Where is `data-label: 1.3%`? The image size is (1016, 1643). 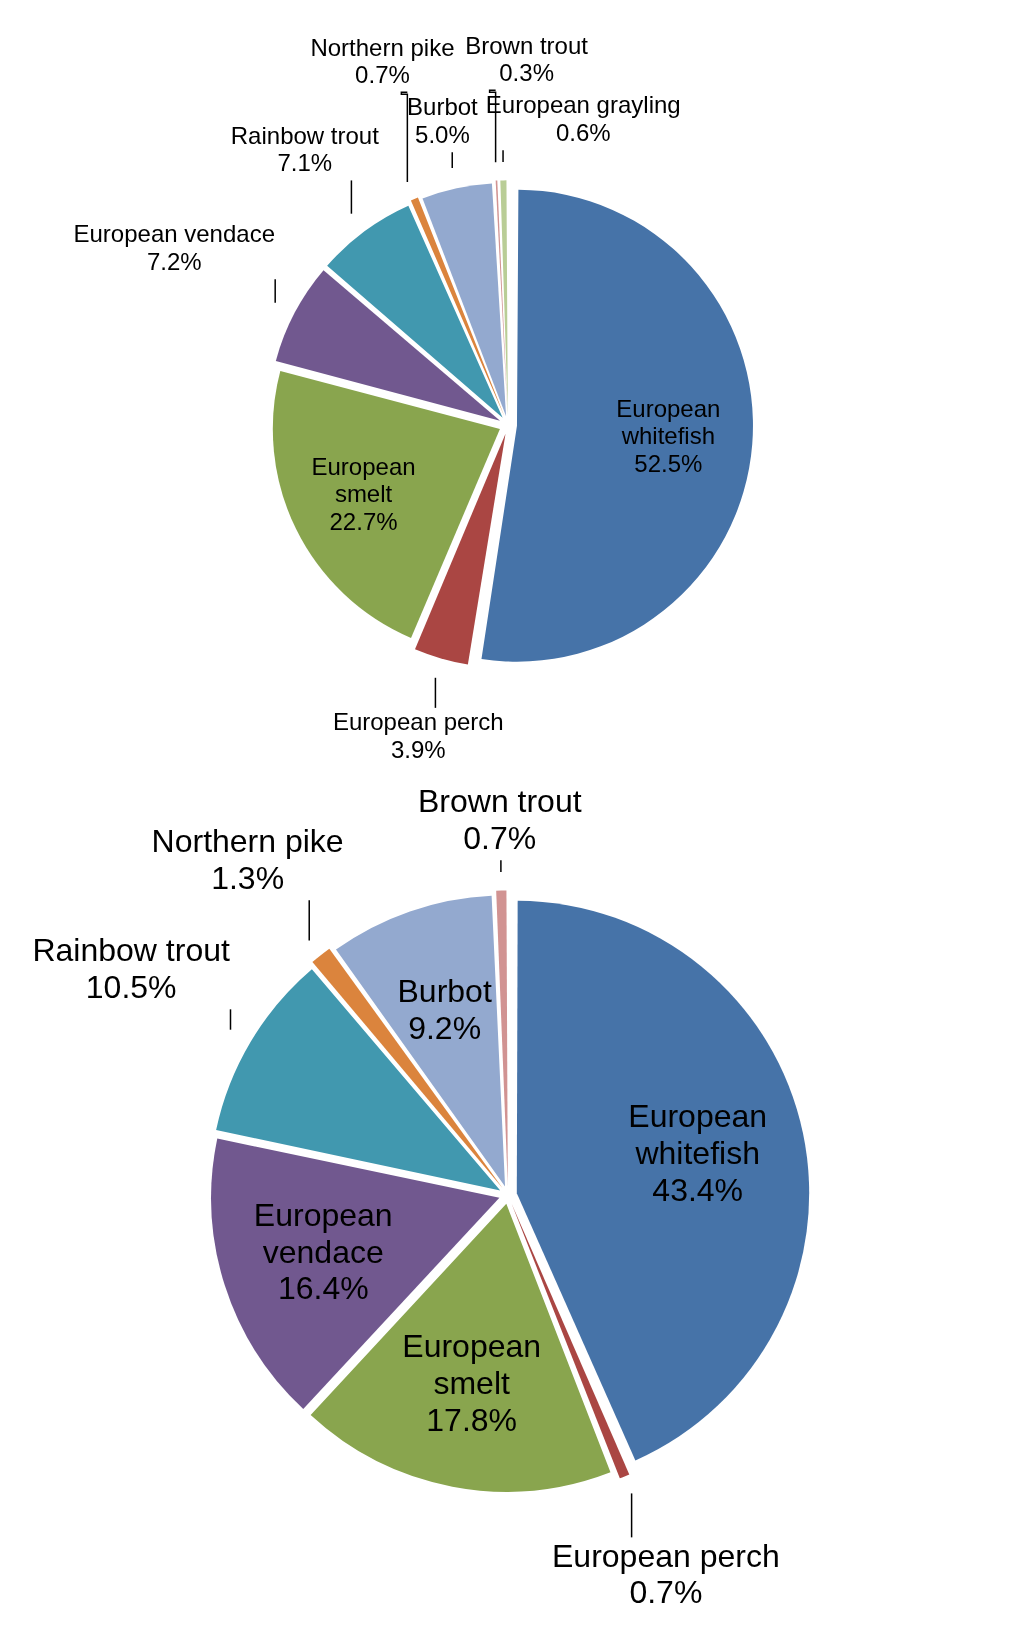
data-label: 1.3% is located at coordinates (248, 877).